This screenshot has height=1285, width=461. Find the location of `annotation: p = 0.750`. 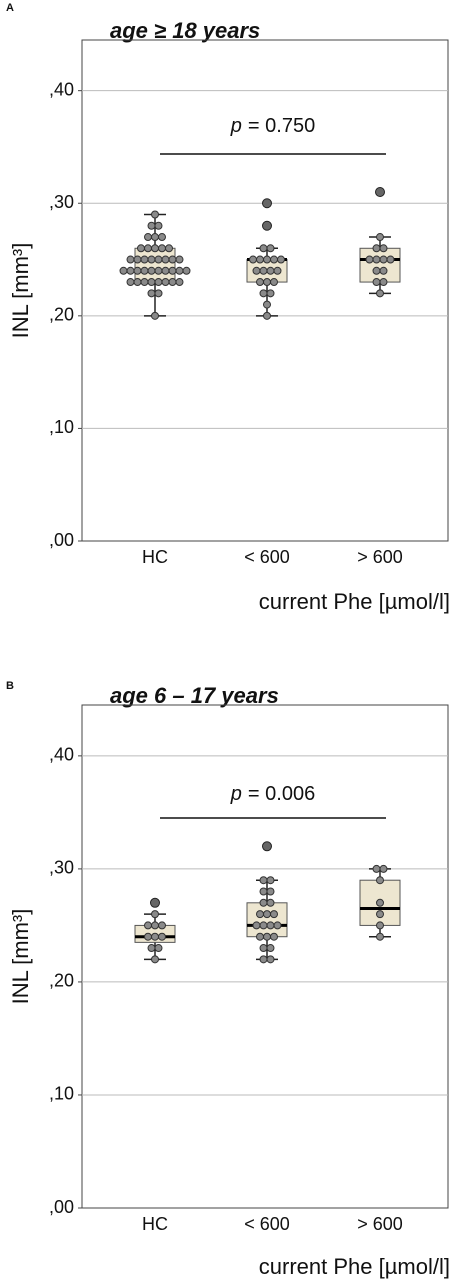

annotation: p = 0.750 is located at coordinates (272, 126).